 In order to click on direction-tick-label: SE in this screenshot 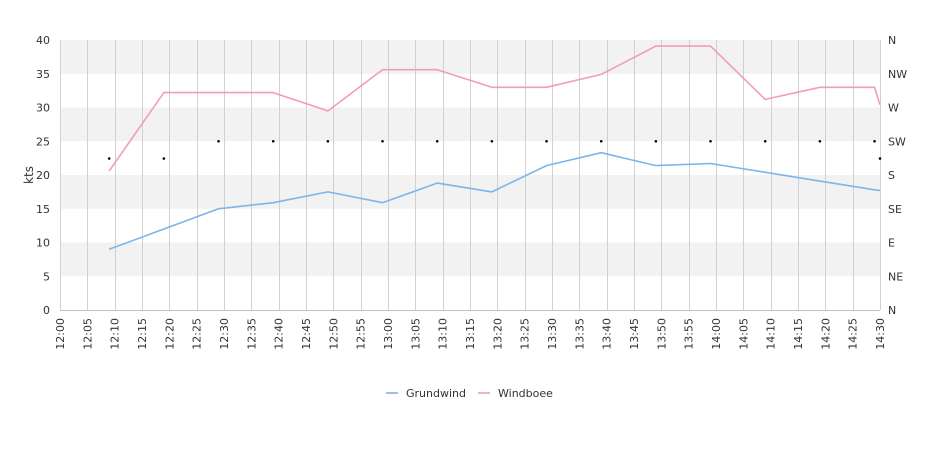, I will do `click(895, 209)`.